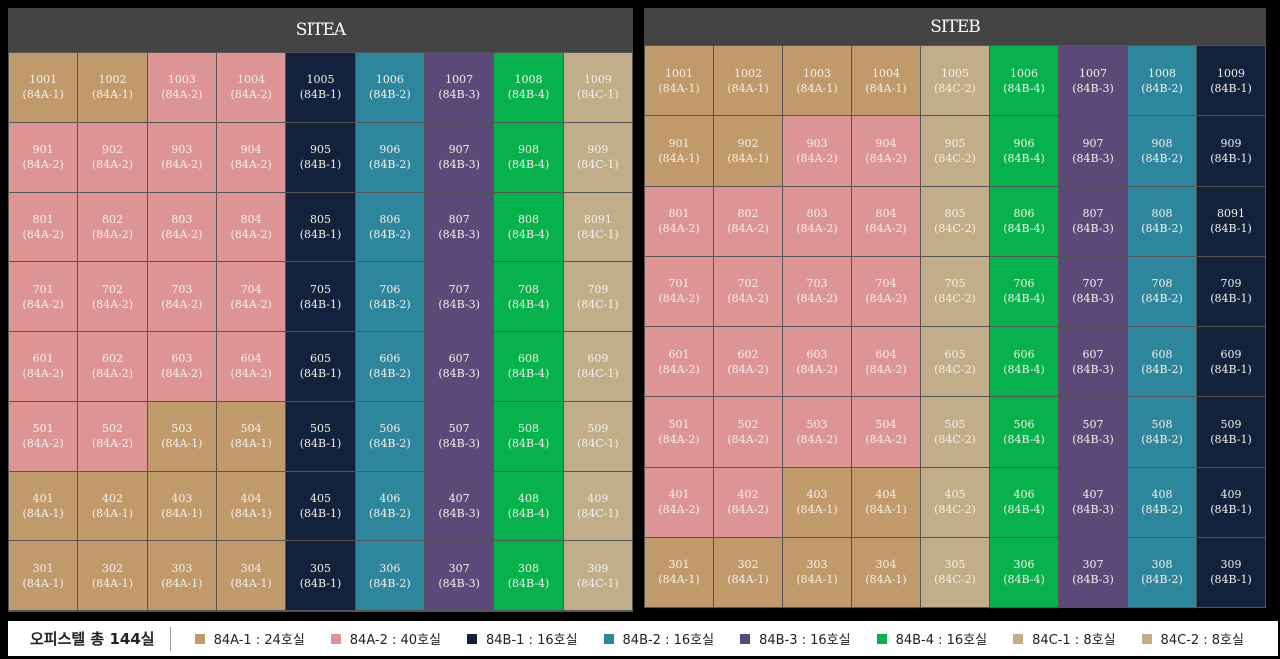  What do you see at coordinates (955, 284) in the screenshot?
I see `unit-number: 705` at bounding box center [955, 284].